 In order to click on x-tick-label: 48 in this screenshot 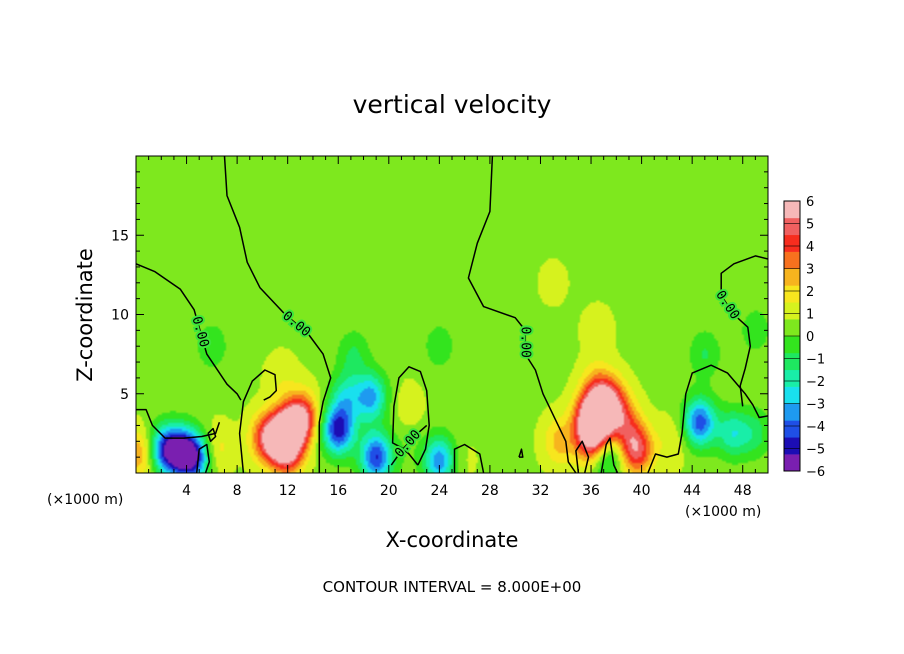, I will do `click(743, 491)`.